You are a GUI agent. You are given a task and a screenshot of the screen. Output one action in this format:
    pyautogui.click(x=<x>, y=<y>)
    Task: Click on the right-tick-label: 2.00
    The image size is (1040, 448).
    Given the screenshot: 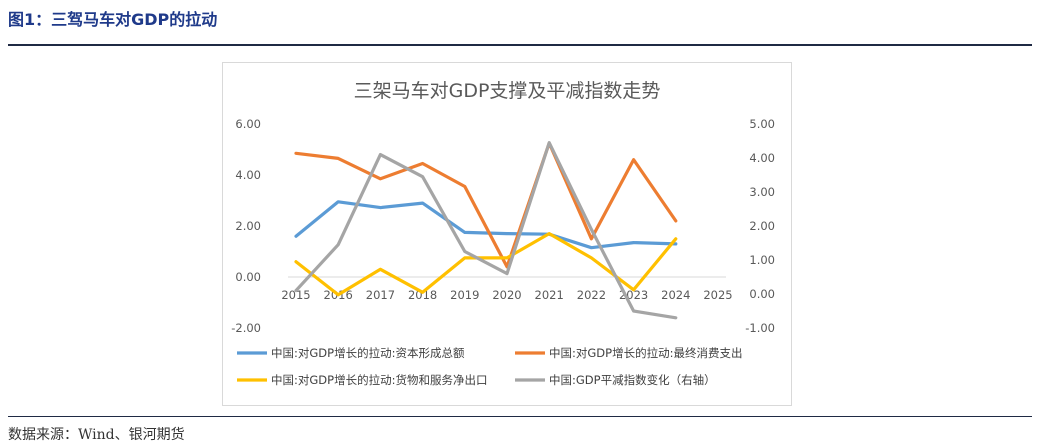 What is the action you would take?
    pyautogui.click(x=762, y=226)
    